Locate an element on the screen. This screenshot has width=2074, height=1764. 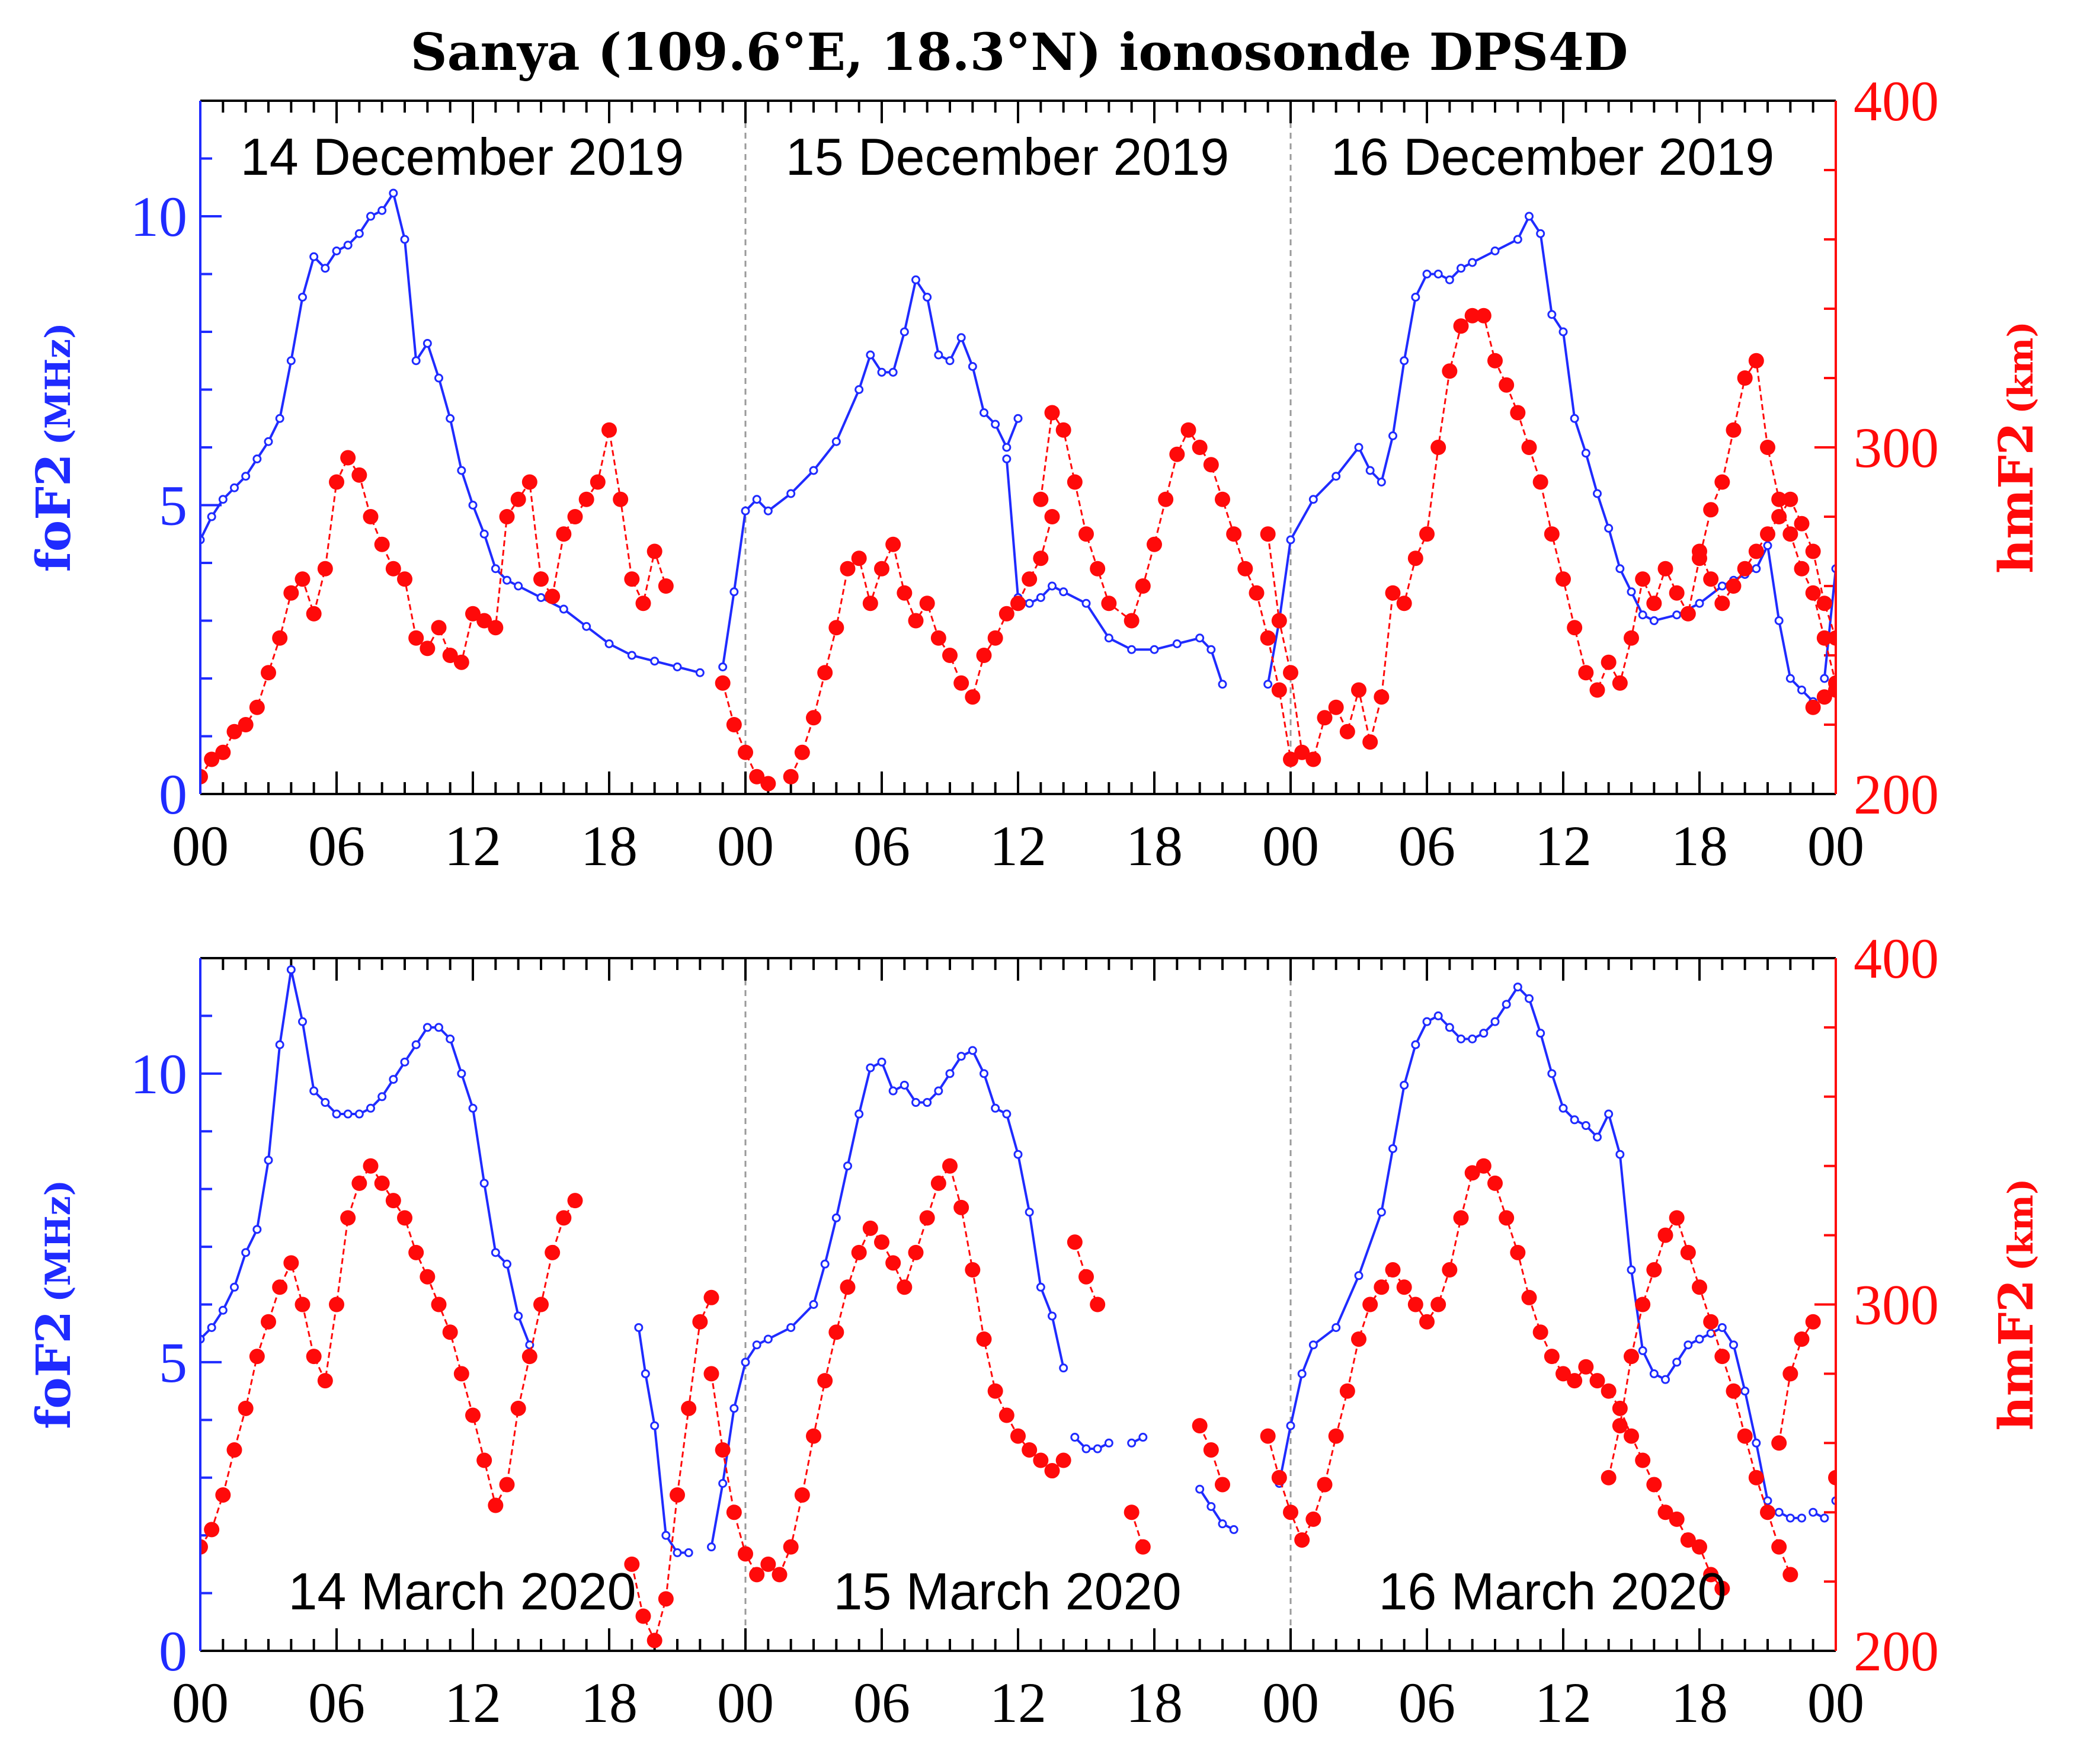
left-tick-label: 5 is located at coordinates (173, 1362).